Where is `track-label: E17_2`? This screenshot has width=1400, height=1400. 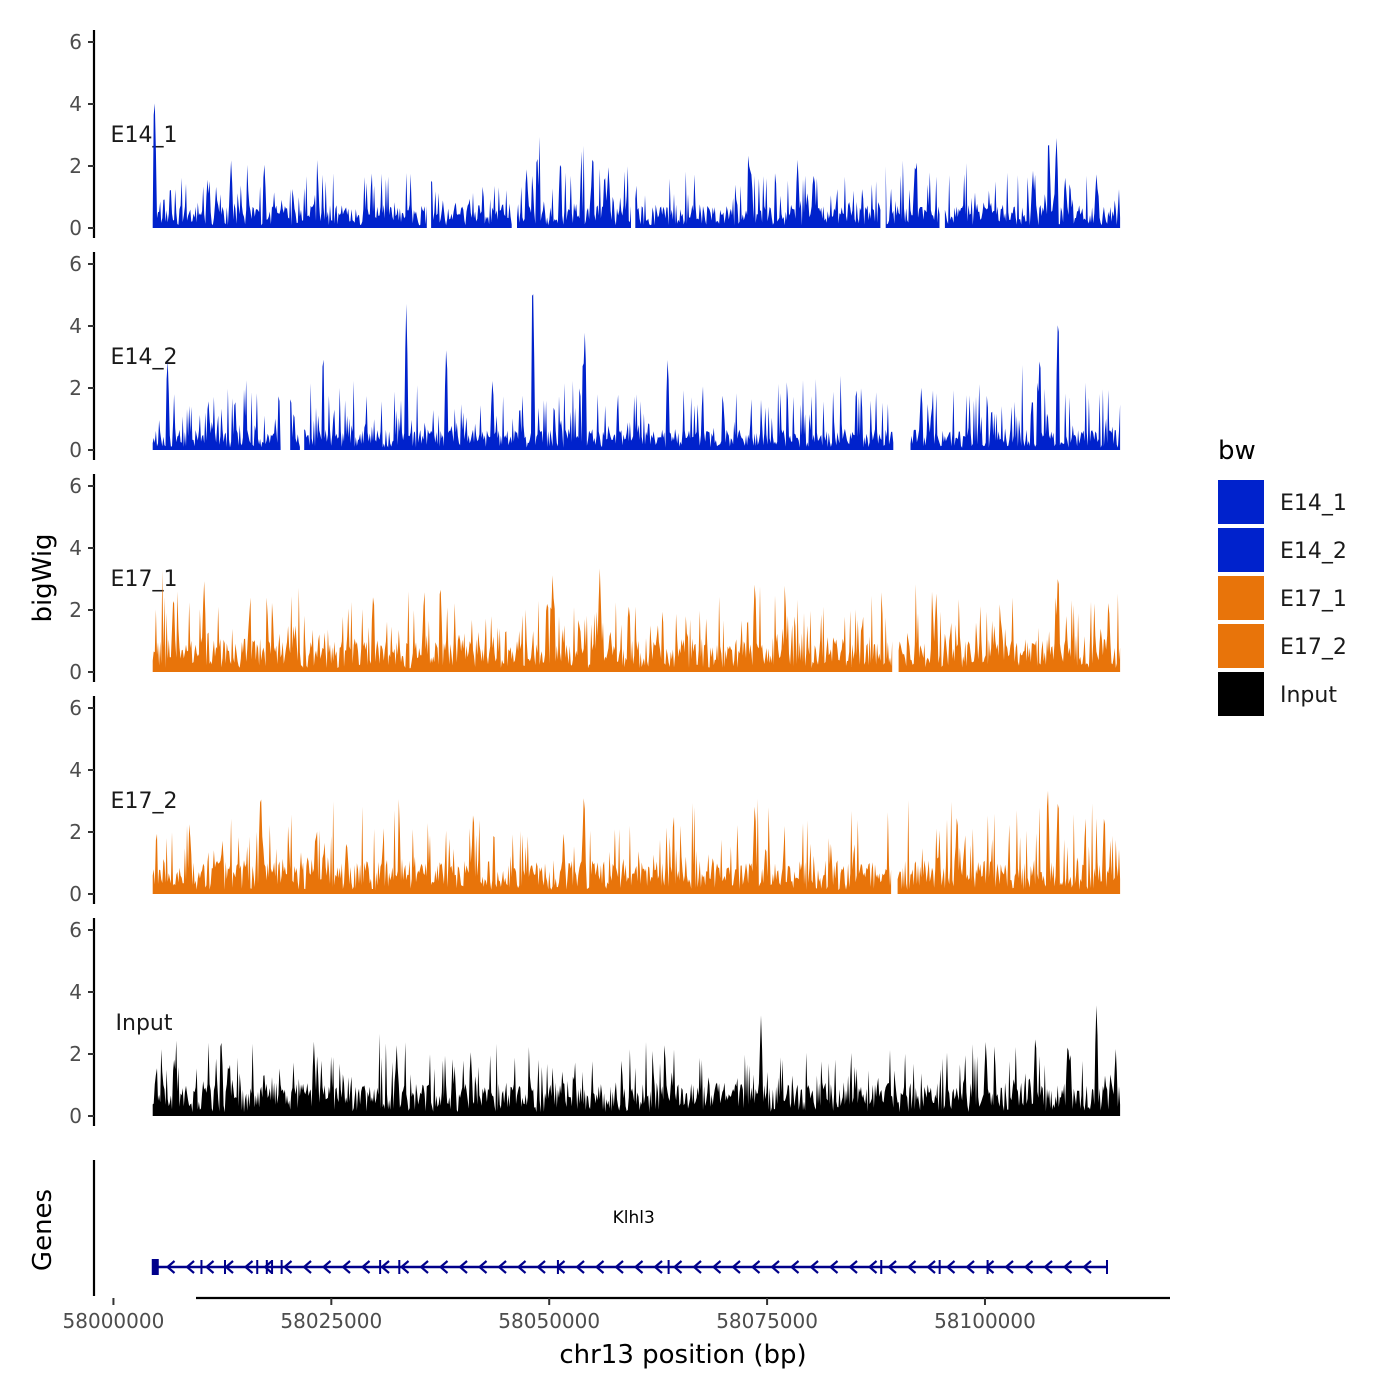 track-label: E17_2 is located at coordinates (144, 801).